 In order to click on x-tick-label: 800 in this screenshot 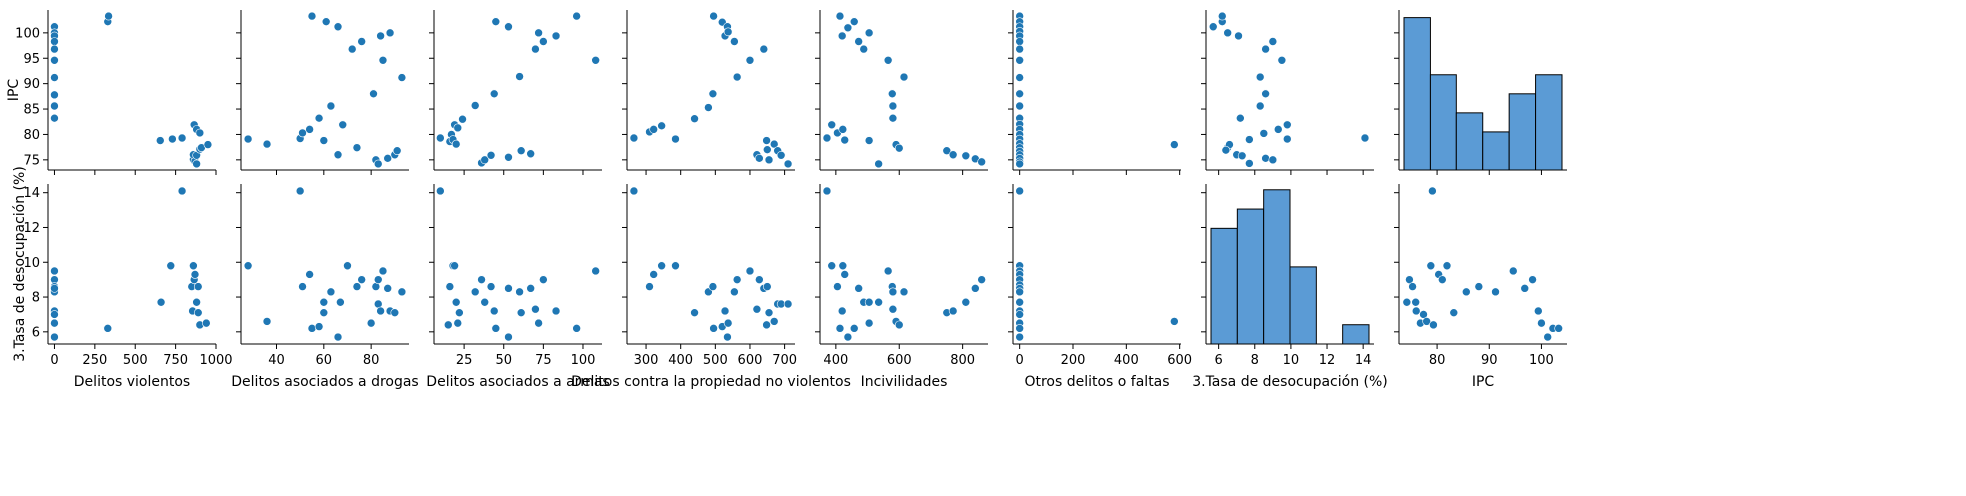, I will do `click(962, 360)`.